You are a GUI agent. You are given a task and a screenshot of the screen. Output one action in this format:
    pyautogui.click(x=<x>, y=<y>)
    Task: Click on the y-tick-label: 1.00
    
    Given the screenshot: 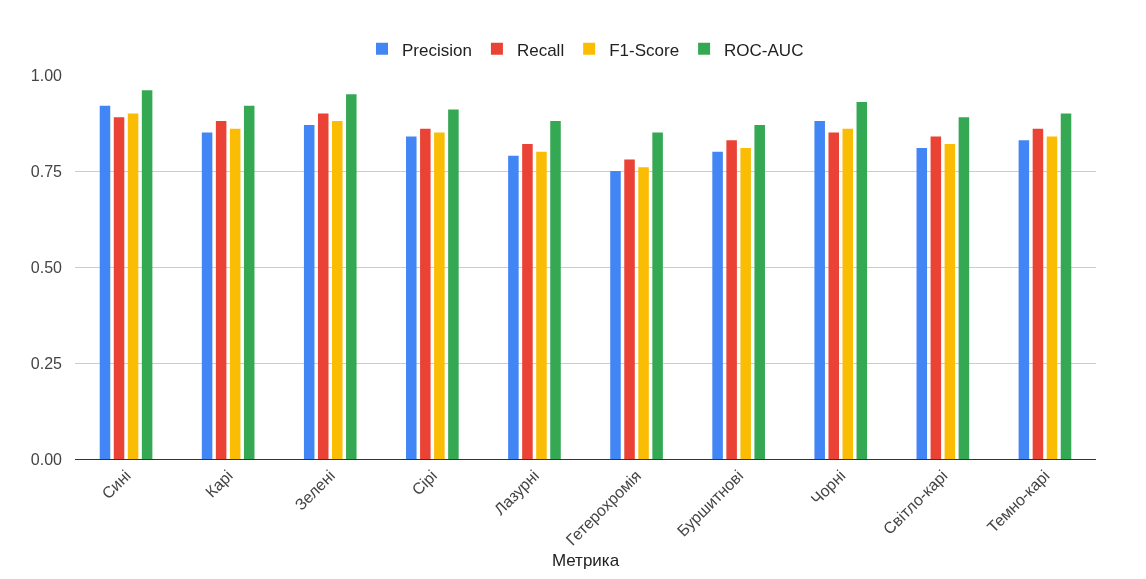 What is the action you would take?
    pyautogui.click(x=46, y=75)
    